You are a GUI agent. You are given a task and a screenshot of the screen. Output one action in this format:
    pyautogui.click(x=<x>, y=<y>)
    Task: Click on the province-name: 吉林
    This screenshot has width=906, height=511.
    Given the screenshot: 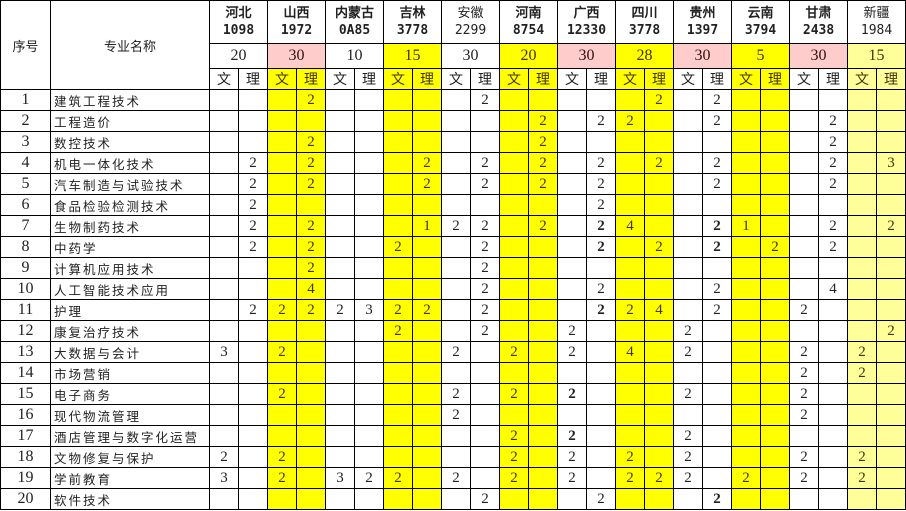 What is the action you would take?
    pyautogui.click(x=412, y=13)
    